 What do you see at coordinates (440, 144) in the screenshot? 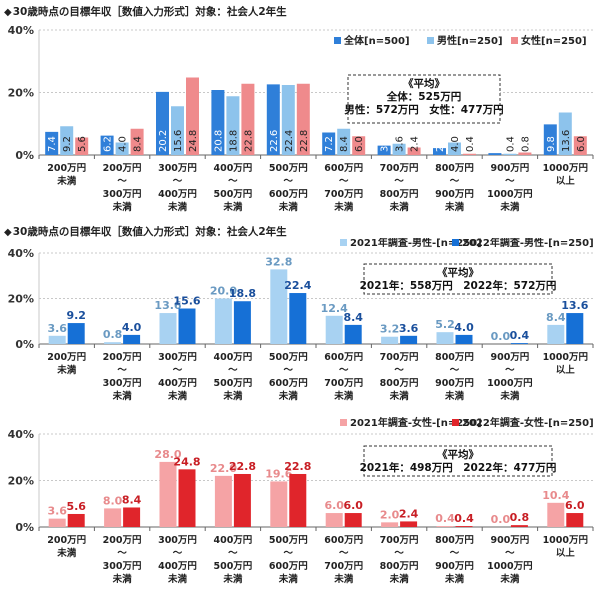
I see `data-label: 2.2` at bounding box center [440, 144].